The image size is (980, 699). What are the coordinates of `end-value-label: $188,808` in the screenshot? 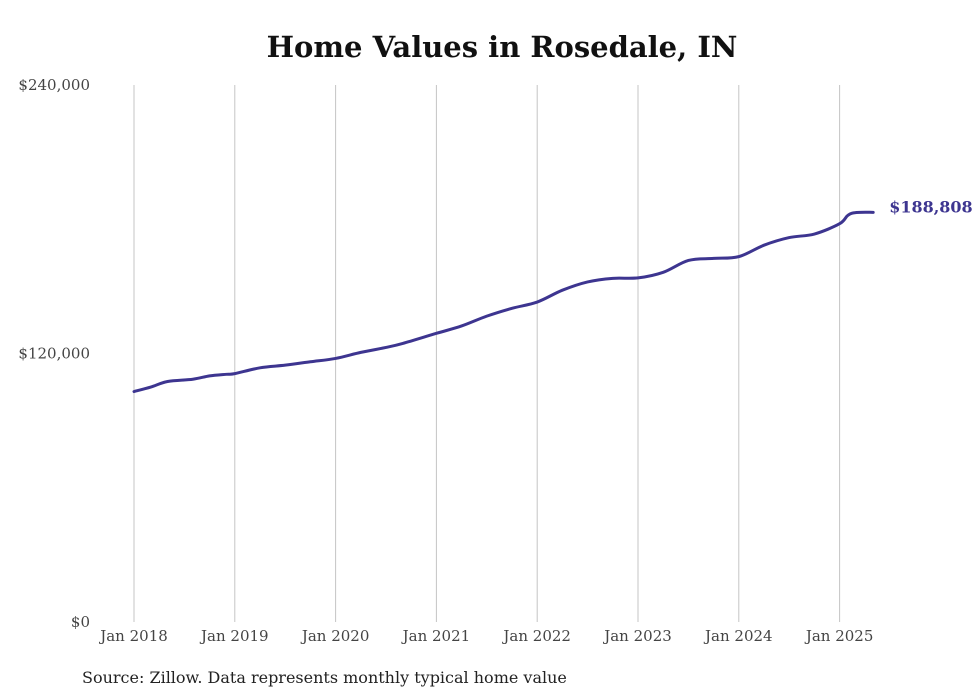 It's located at (931, 206).